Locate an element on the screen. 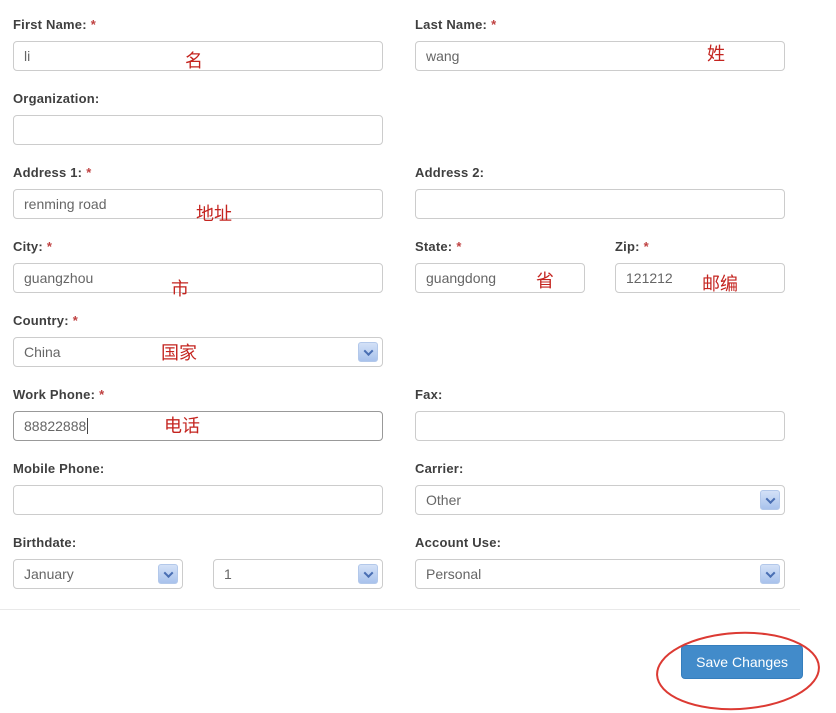 The width and height of the screenshot is (836, 713). first-name-label: First Name: * is located at coordinates (54, 24).